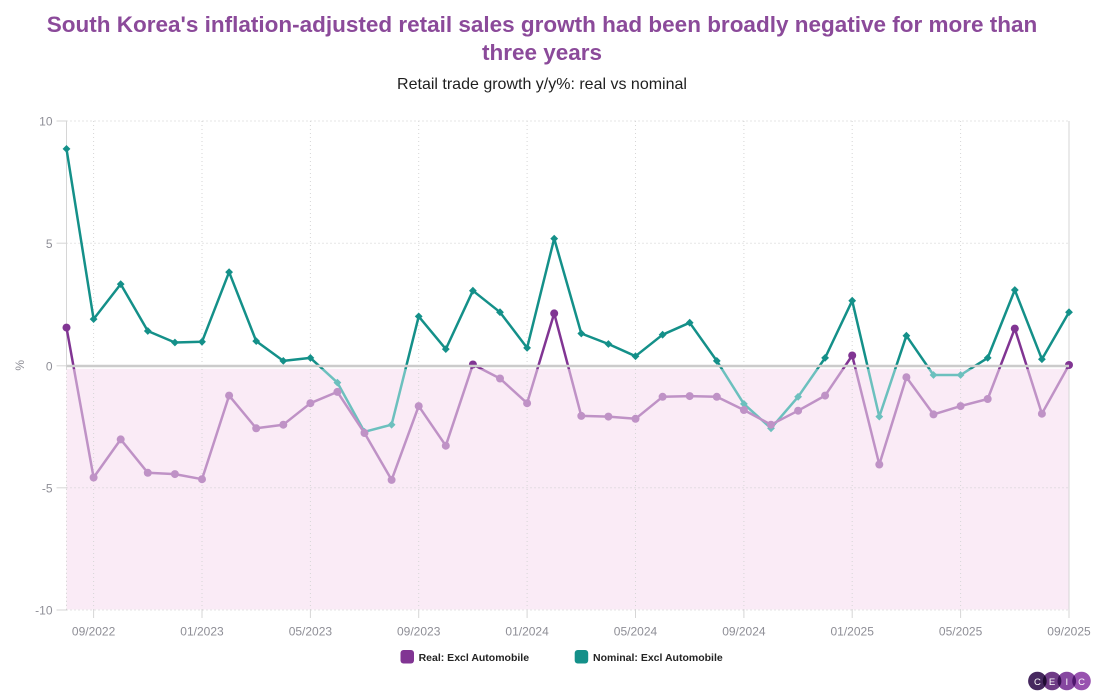 The image size is (1100, 700). What do you see at coordinates (46, 122) in the screenshot?
I see `svg-text: 10` at bounding box center [46, 122].